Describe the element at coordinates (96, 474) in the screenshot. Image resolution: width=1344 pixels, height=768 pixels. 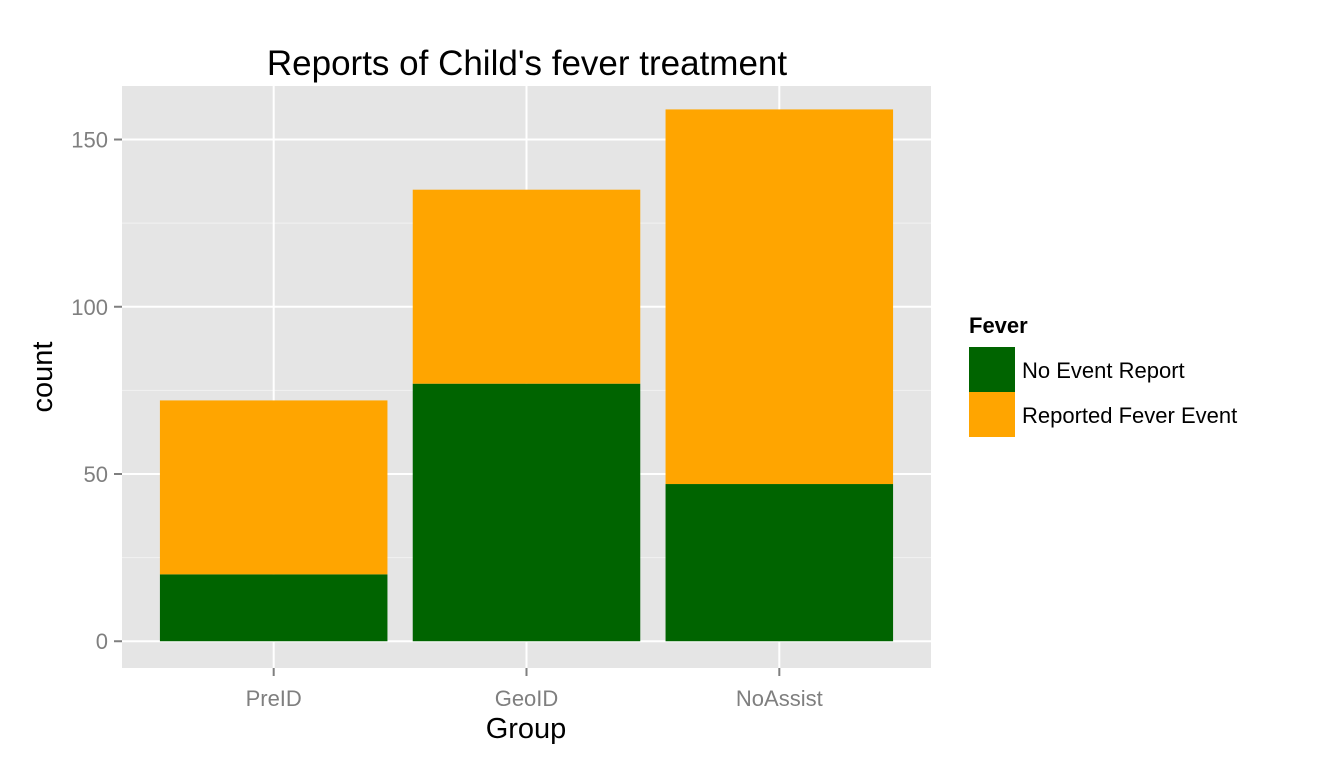
I see `y-tick-label: 50` at that location.